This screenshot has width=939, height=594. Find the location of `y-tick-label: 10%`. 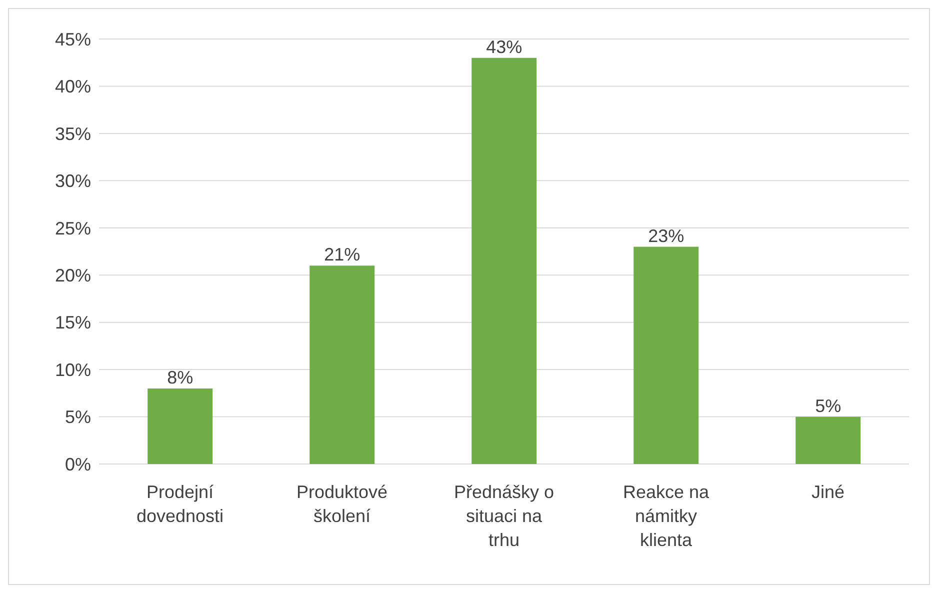

y-tick-label: 10% is located at coordinates (72, 370).